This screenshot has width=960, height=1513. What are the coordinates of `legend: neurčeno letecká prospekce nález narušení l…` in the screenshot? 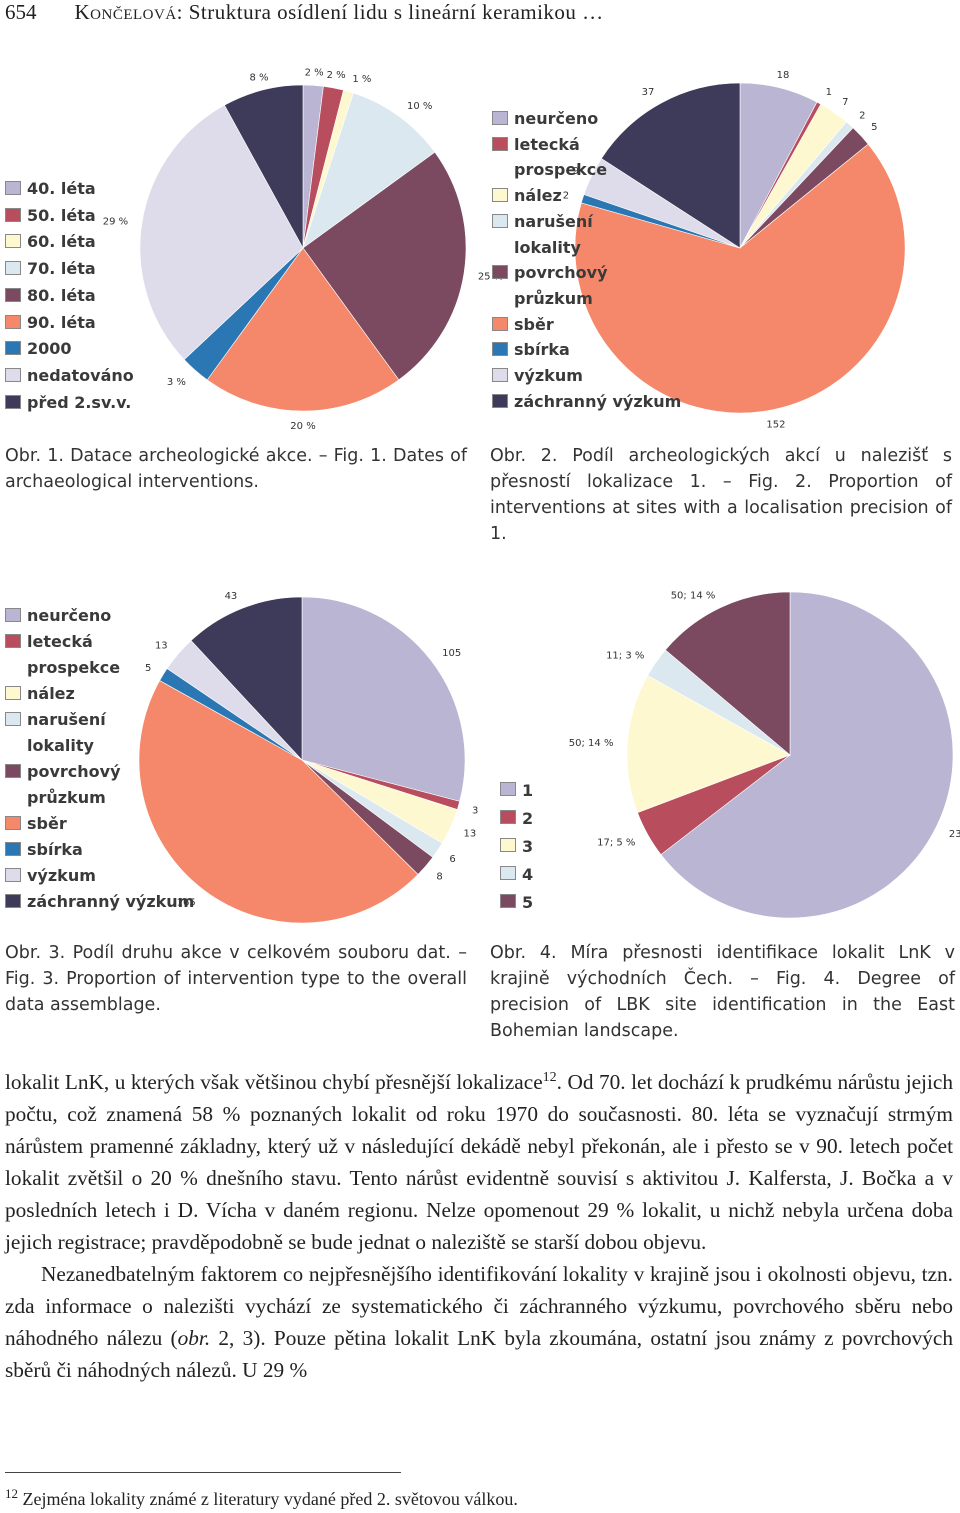 It's located at (99, 759).